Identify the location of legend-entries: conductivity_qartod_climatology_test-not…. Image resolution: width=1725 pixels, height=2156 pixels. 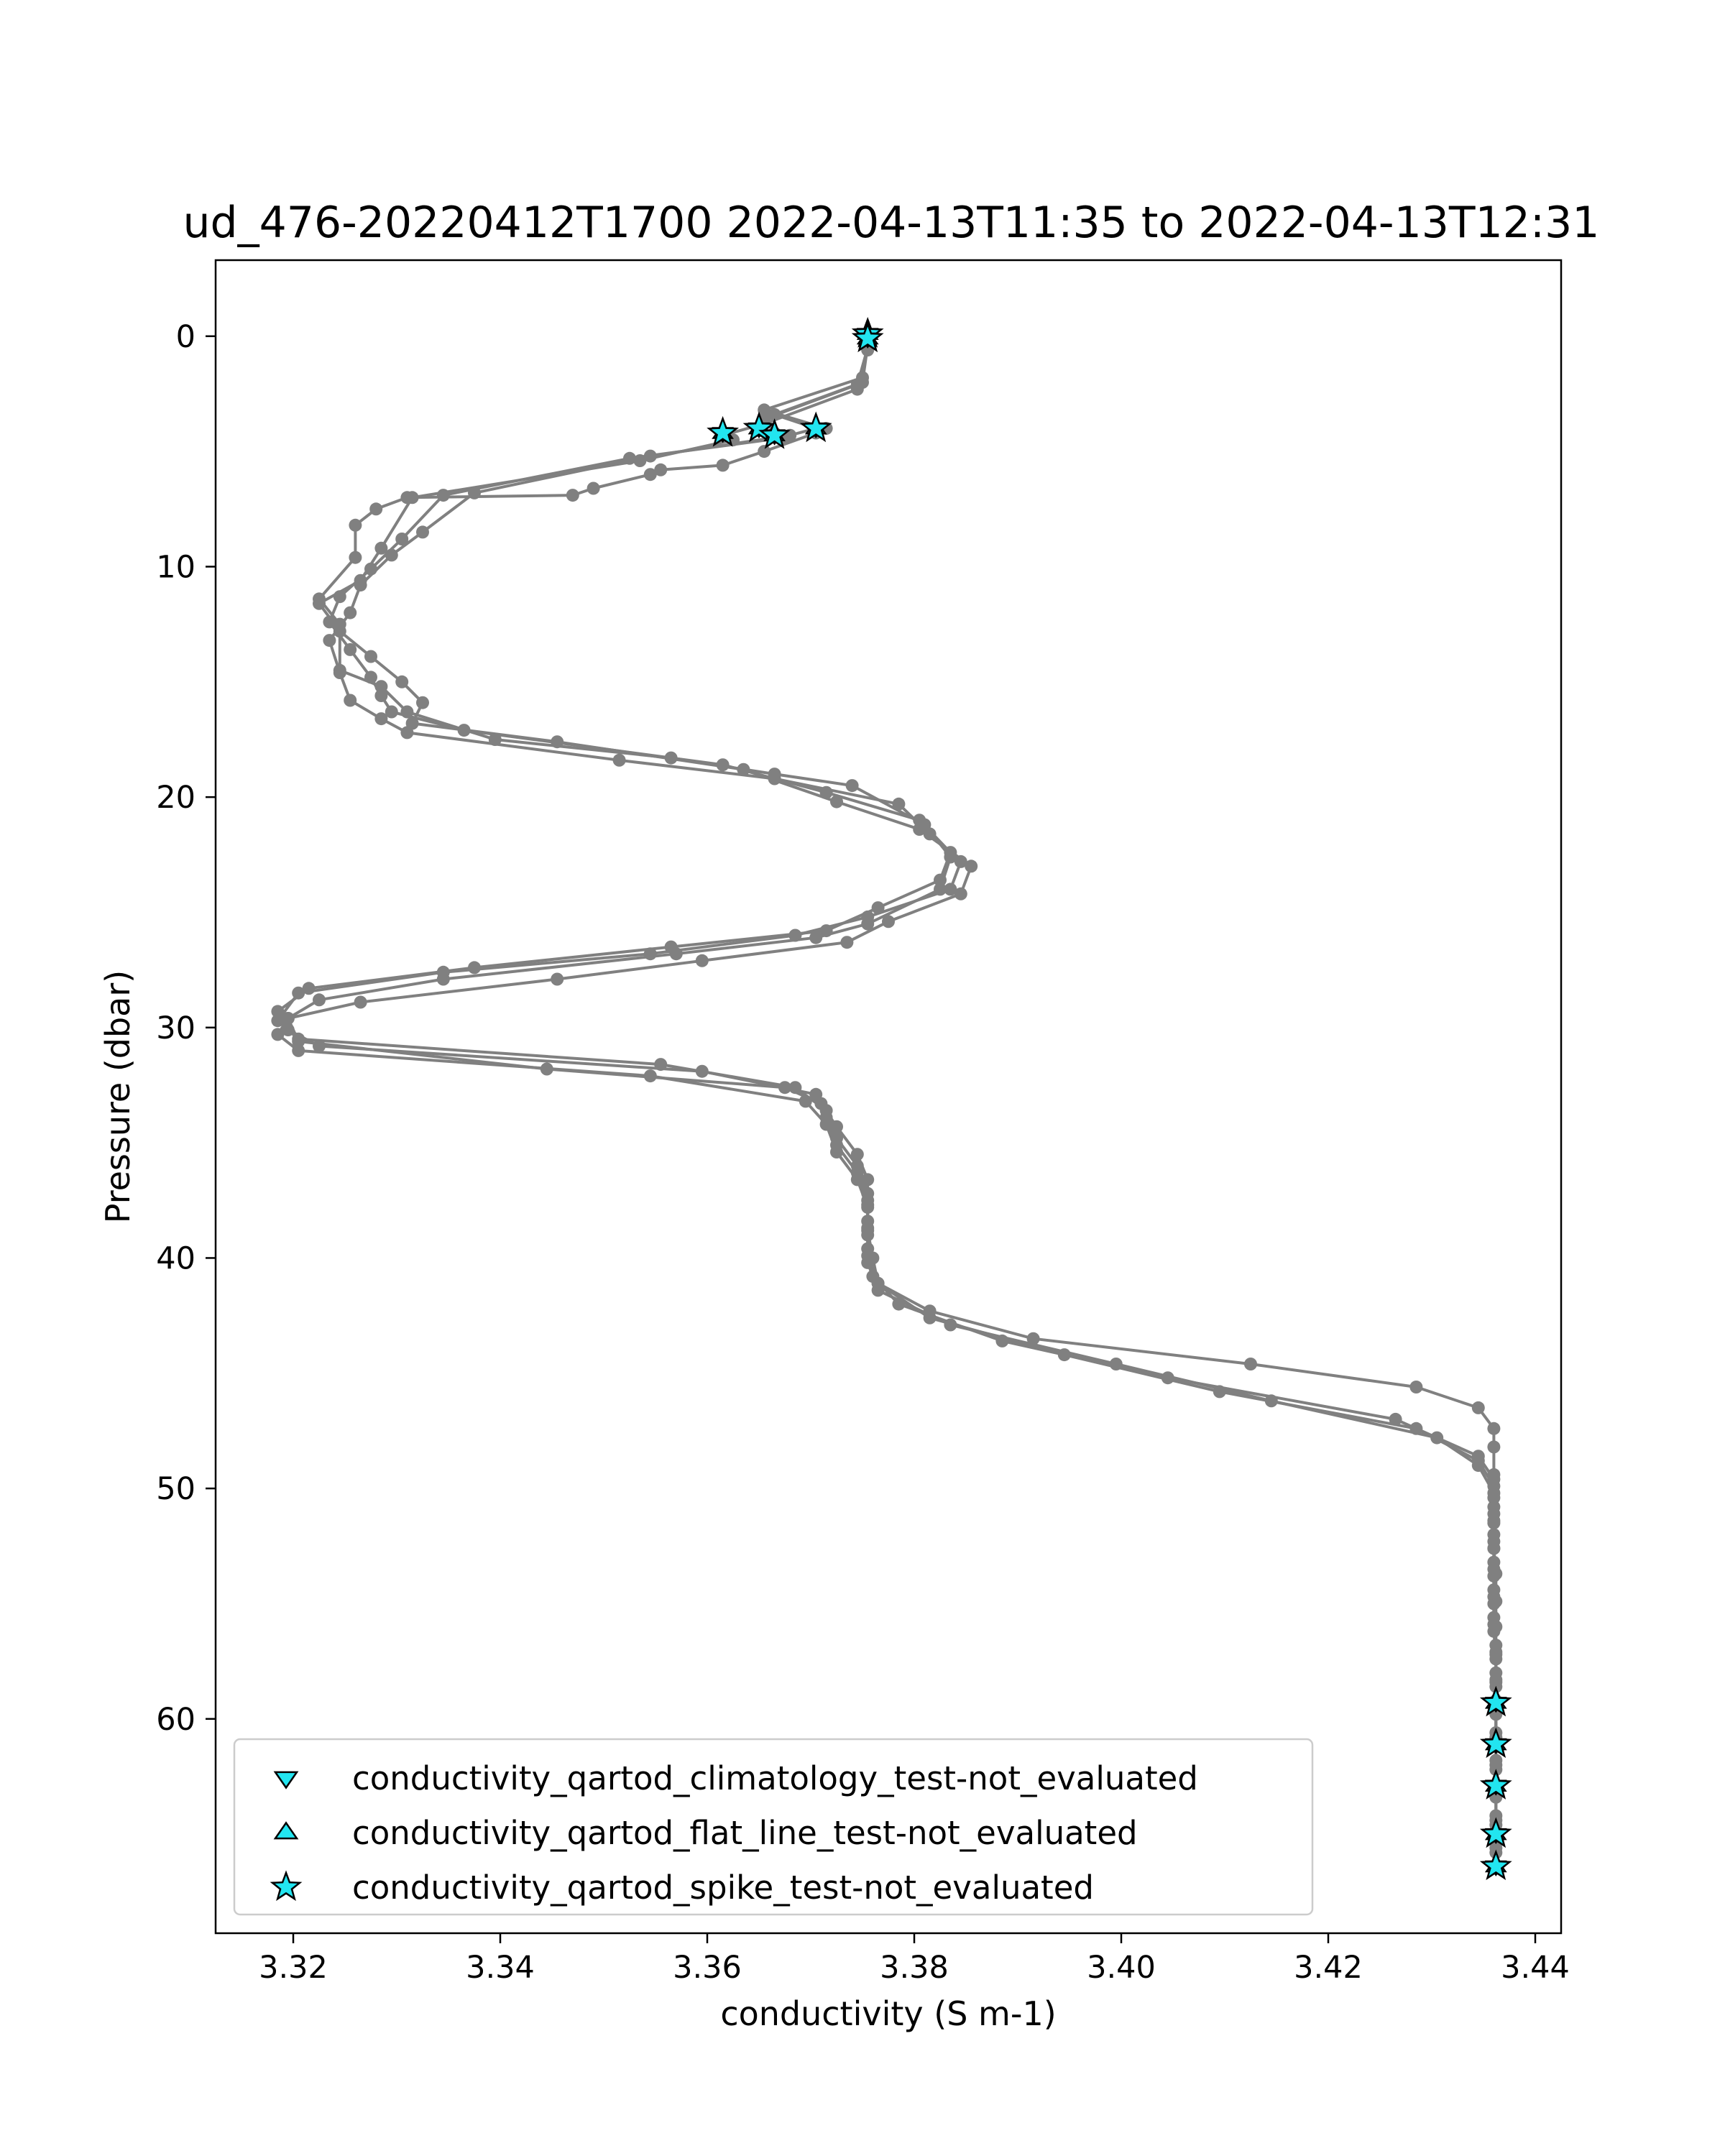
(734, 1833).